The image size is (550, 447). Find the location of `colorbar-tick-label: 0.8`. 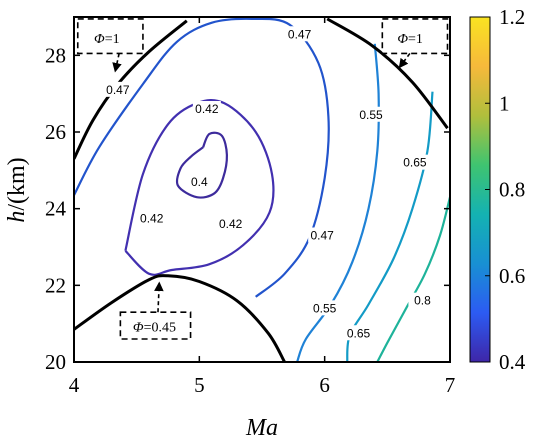

colorbar-tick-label: 0.8 is located at coordinates (512, 190).